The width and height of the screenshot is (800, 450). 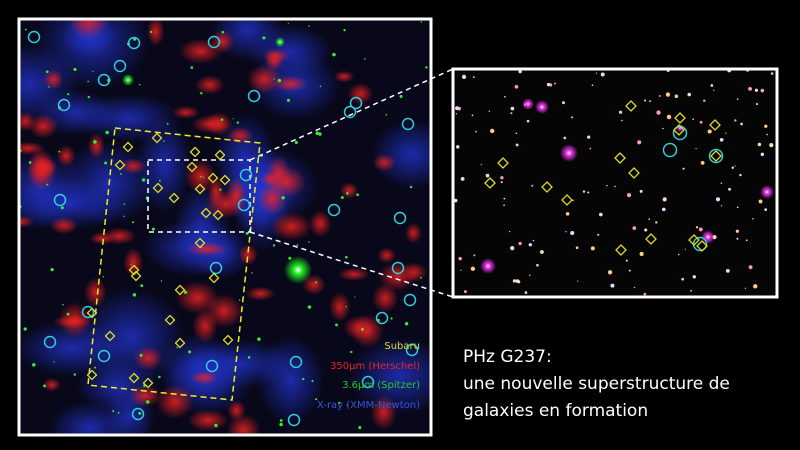 What do you see at coordinates (507, 357) in the screenshot?
I see `caption-line: PHz G237:` at bounding box center [507, 357].